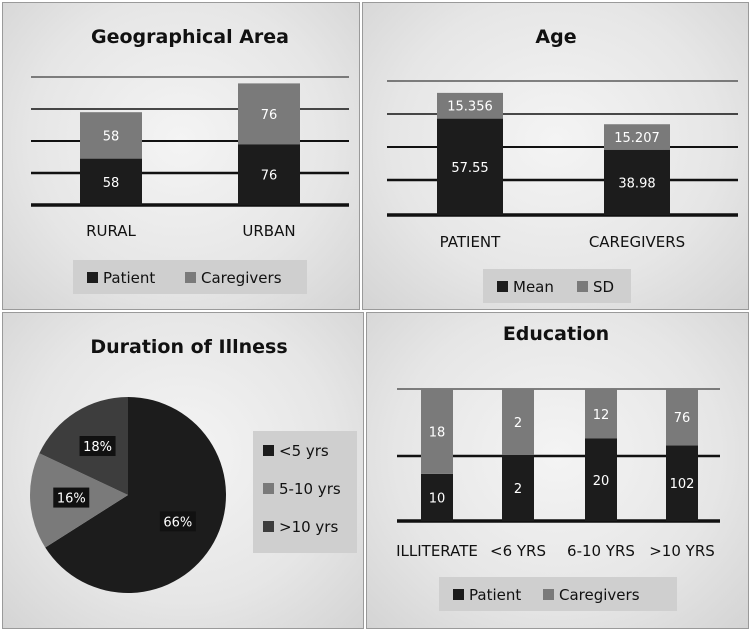  I want to click on legend-box, so click(558, 594).